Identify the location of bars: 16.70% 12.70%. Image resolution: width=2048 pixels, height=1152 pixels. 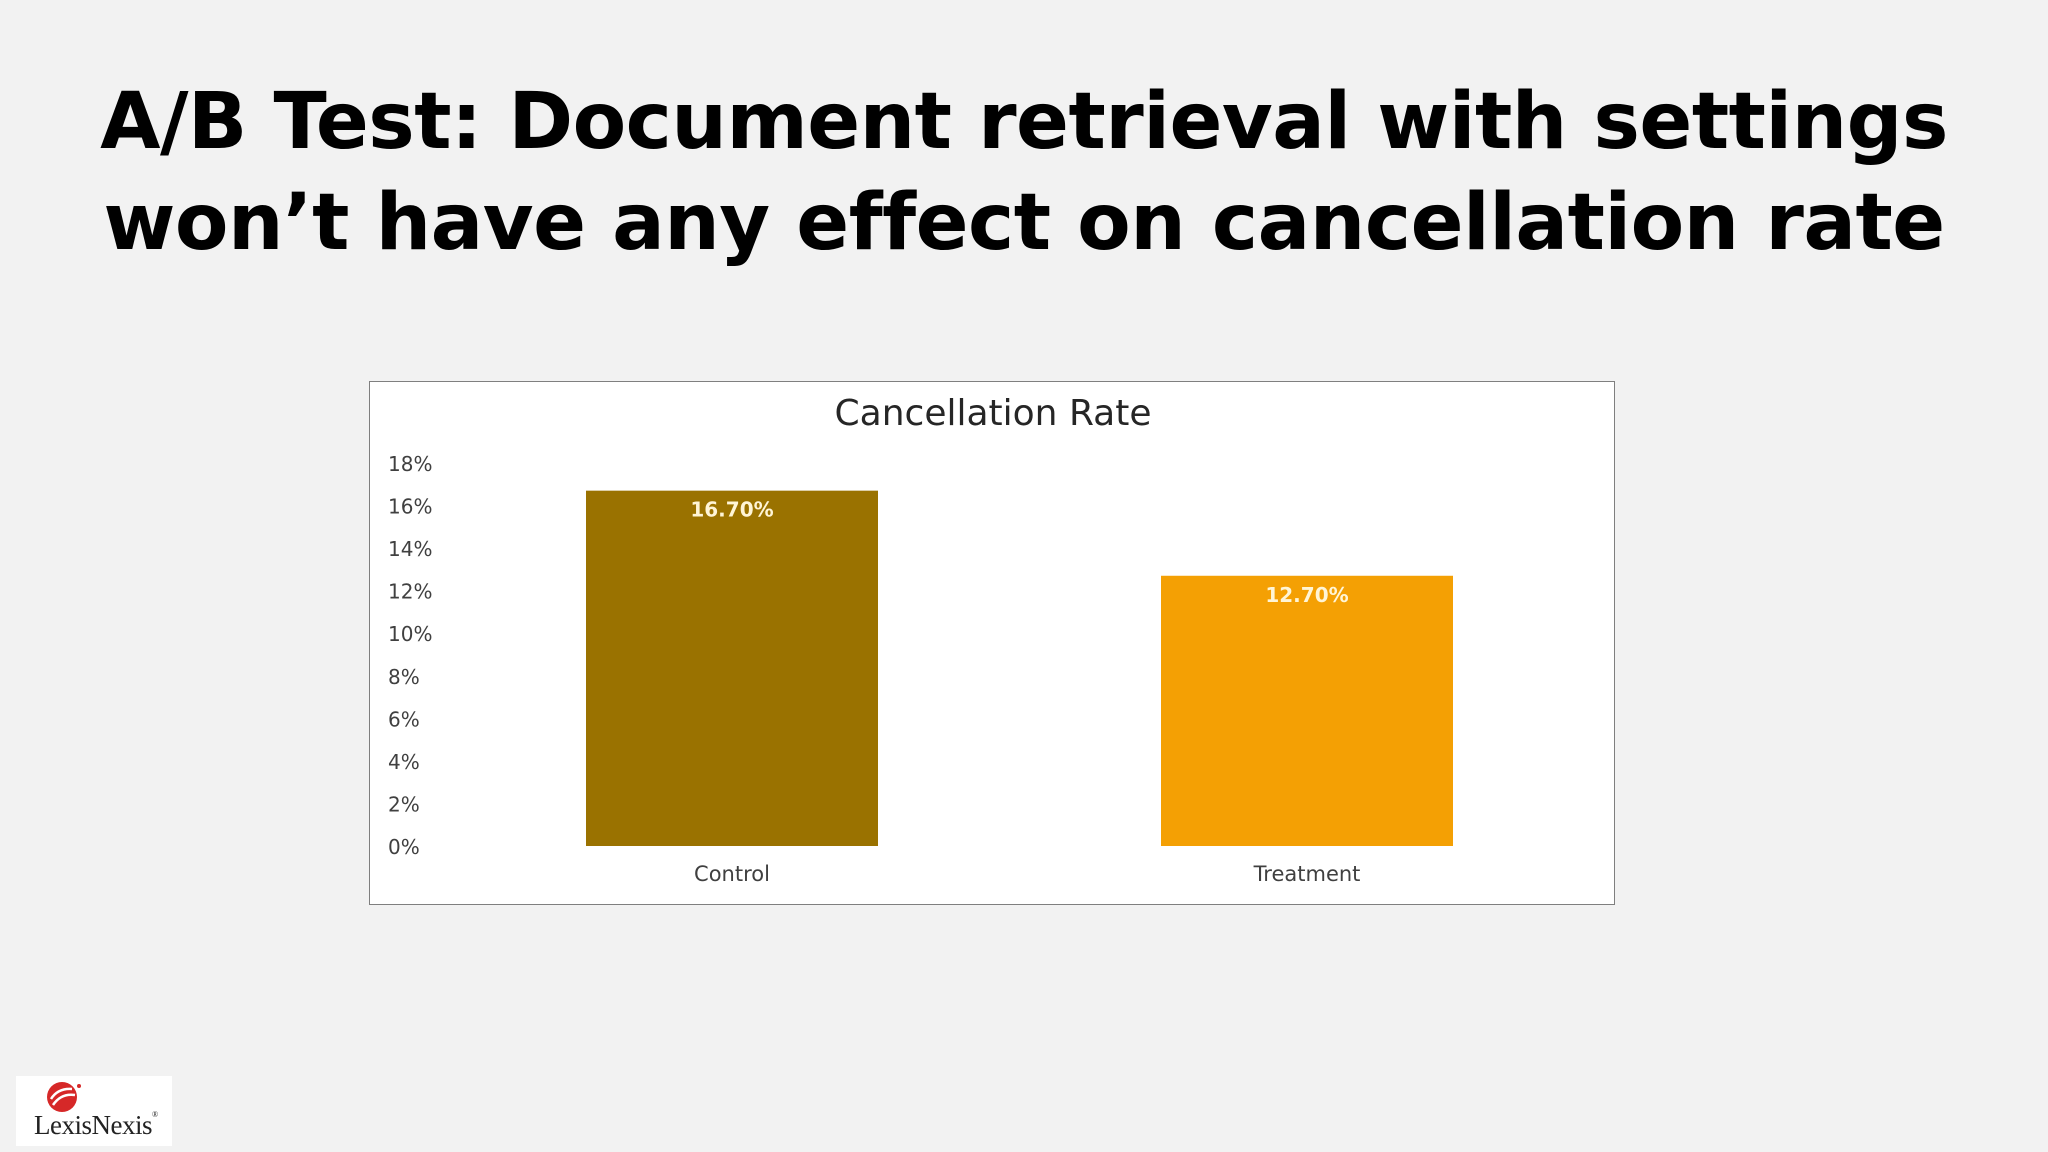
(1019, 668).